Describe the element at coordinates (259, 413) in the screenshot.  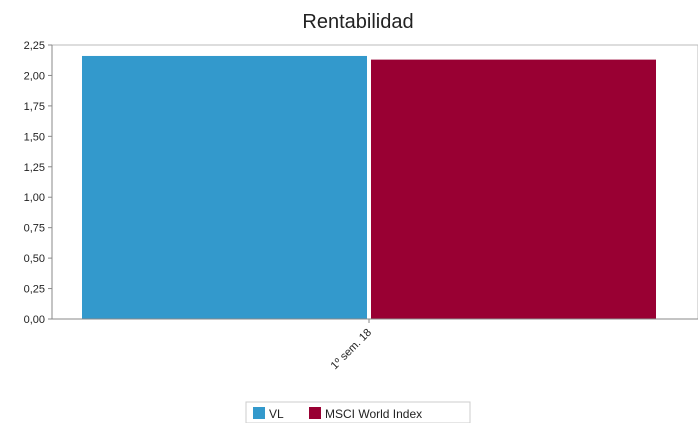
I see `legend-swatch-vl` at that location.